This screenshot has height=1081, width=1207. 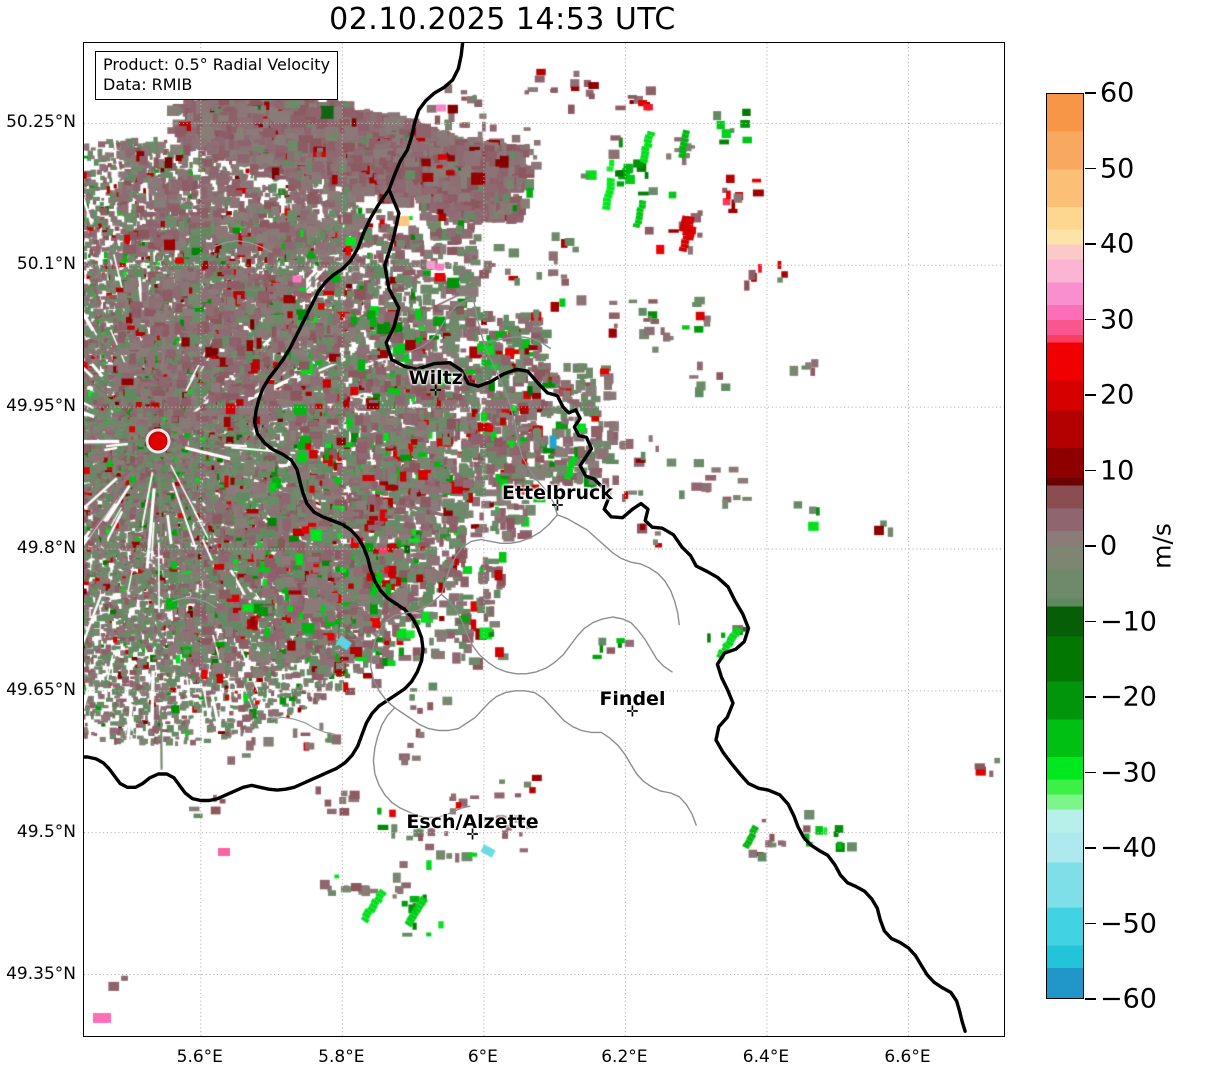 I want to click on colorbar-tick-label: 60, so click(x=1117, y=93).